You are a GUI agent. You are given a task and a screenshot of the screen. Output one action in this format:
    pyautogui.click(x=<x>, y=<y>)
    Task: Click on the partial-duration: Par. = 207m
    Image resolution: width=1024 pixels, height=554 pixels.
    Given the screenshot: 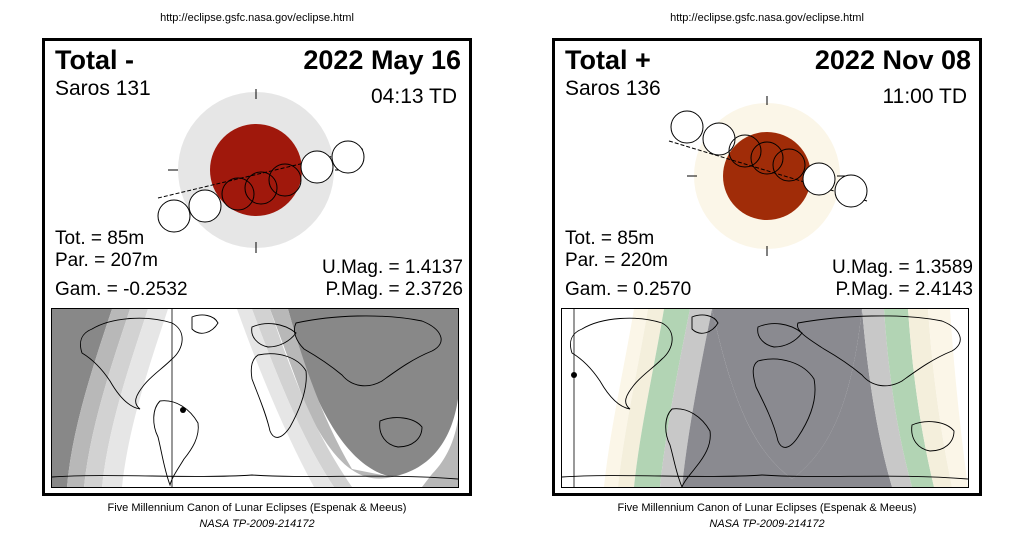 What is the action you would take?
    pyautogui.click(x=106, y=260)
    